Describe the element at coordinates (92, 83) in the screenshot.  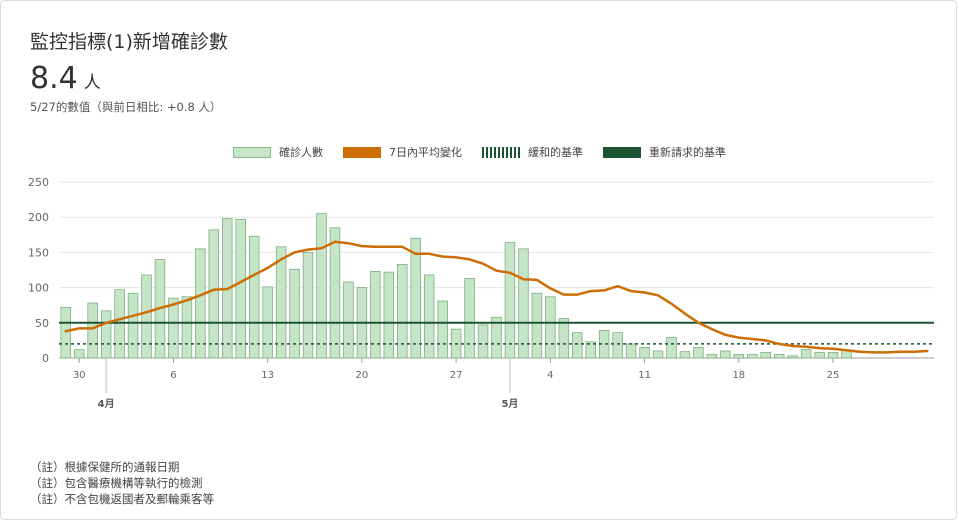
I see `value-unit: 人` at that location.